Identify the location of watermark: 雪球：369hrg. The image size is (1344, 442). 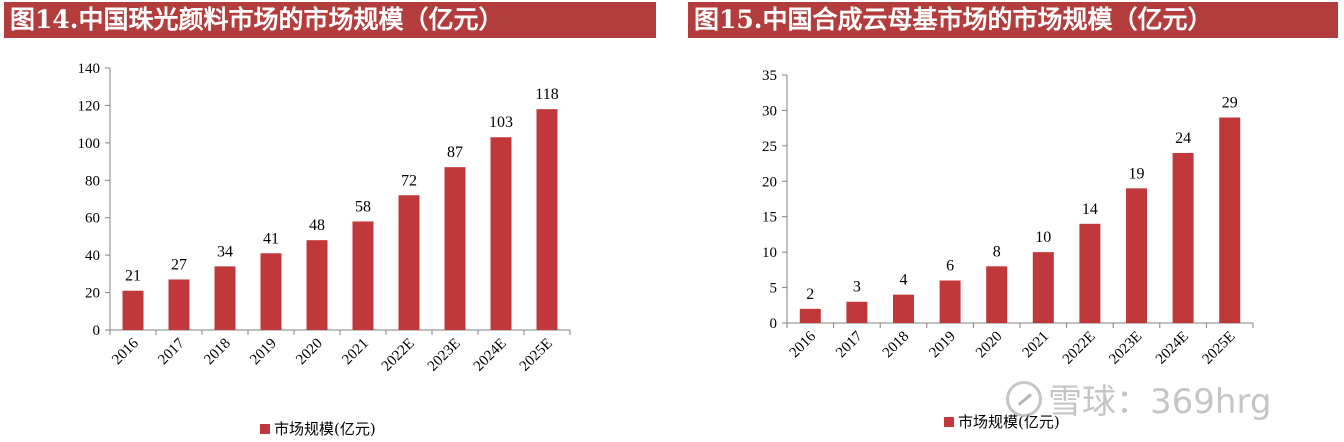
(1138, 398).